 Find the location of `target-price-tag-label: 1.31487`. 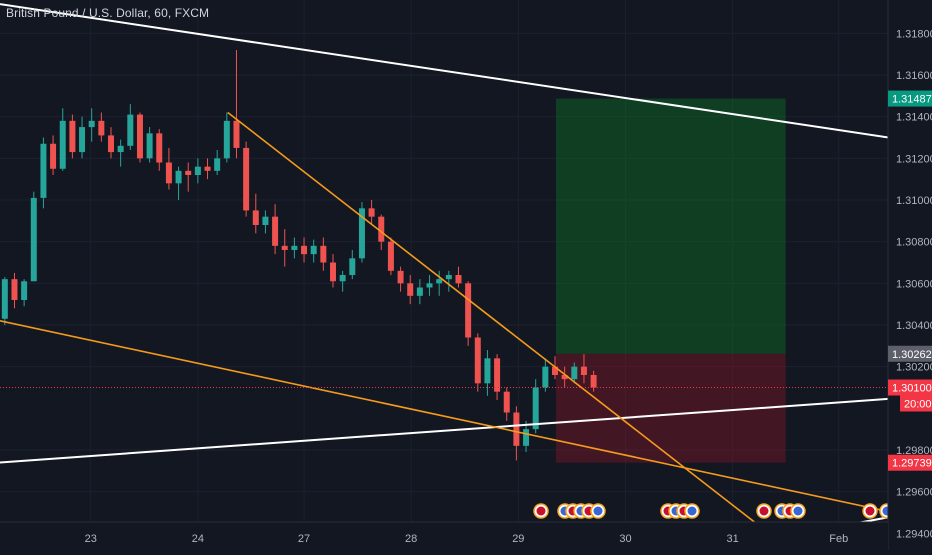

target-price-tag-label: 1.31487 is located at coordinates (912, 100).